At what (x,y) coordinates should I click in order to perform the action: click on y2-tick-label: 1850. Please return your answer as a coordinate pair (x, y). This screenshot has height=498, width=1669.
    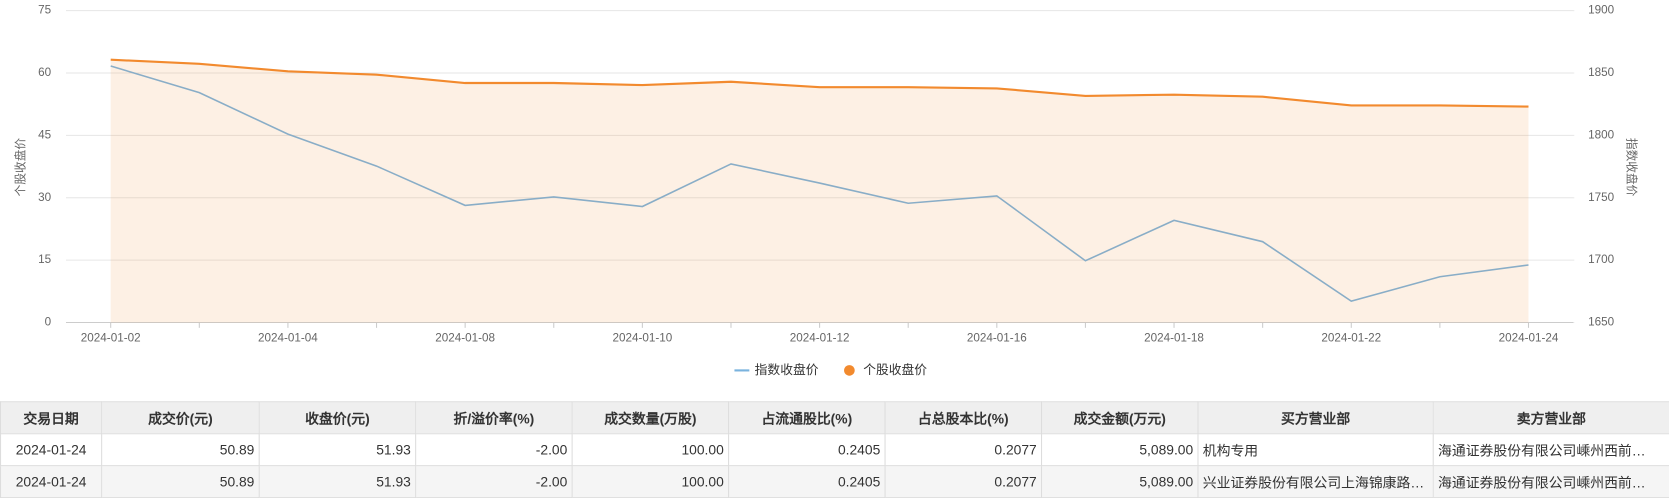
    Looking at the image, I should click on (1601, 72).